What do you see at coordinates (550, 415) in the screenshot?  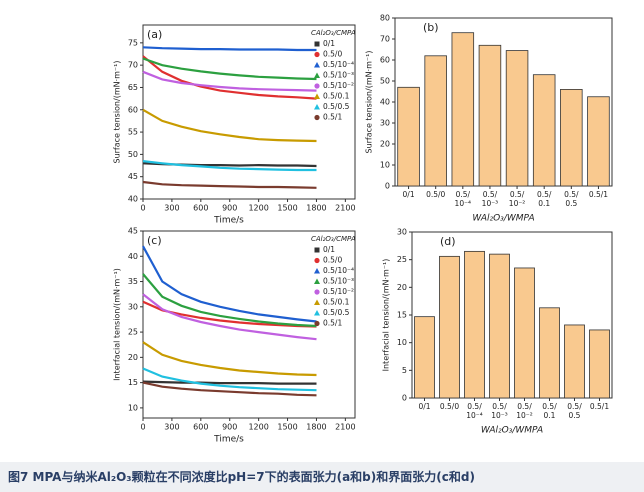 I see `x-tick-label: 0.1` at bounding box center [550, 415].